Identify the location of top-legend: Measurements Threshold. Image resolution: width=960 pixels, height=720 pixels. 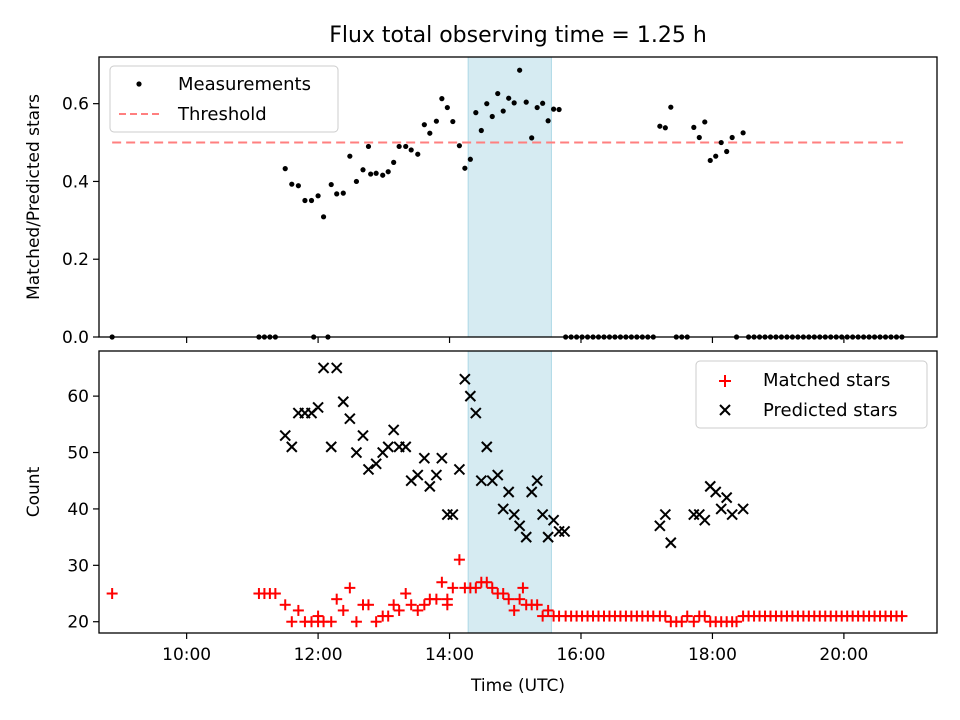
(224, 99).